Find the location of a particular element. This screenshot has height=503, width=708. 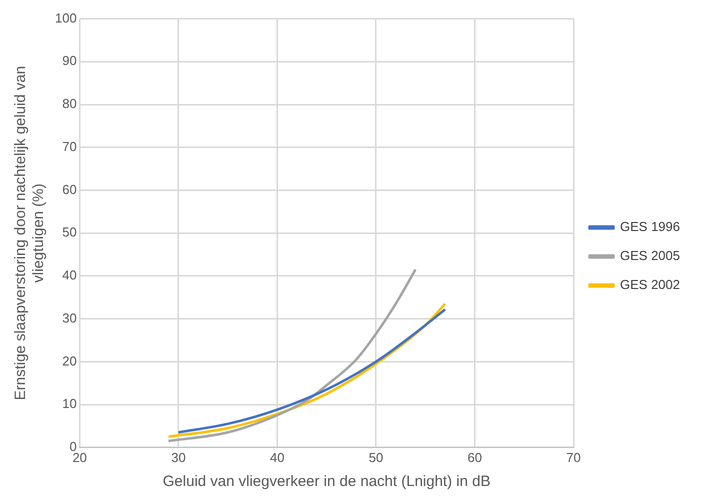

x-tick-label: 60 is located at coordinates (475, 457).